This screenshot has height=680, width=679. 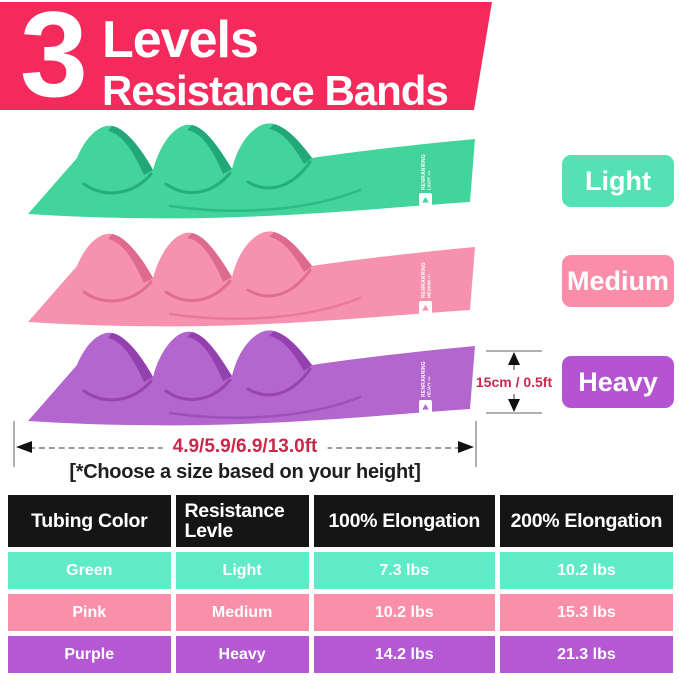 What do you see at coordinates (514, 351) in the screenshot?
I see `dimension-tick-top` at bounding box center [514, 351].